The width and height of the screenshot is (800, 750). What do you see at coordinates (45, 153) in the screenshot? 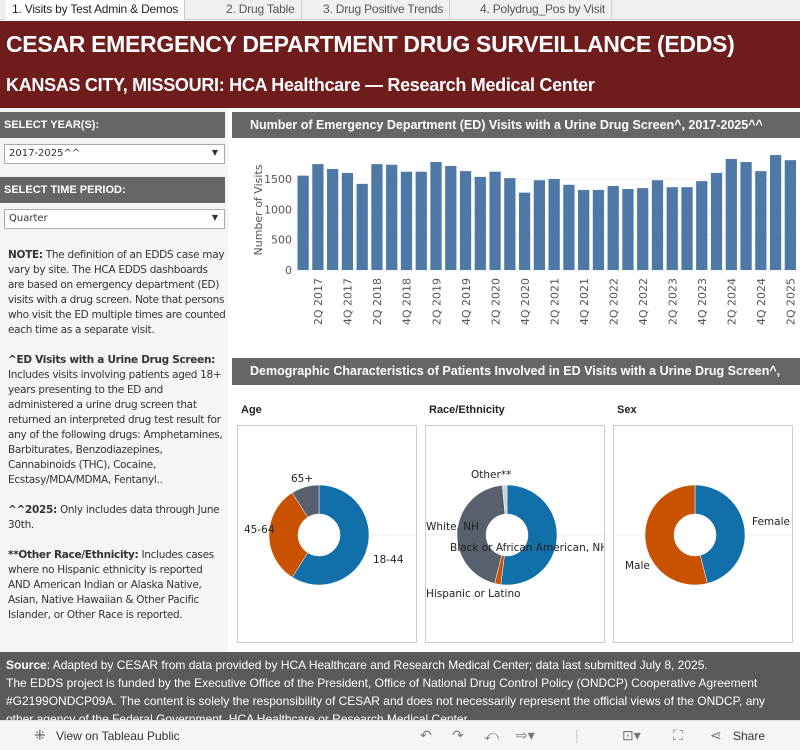
I see `year-value: 2017-2025^^` at bounding box center [45, 153].